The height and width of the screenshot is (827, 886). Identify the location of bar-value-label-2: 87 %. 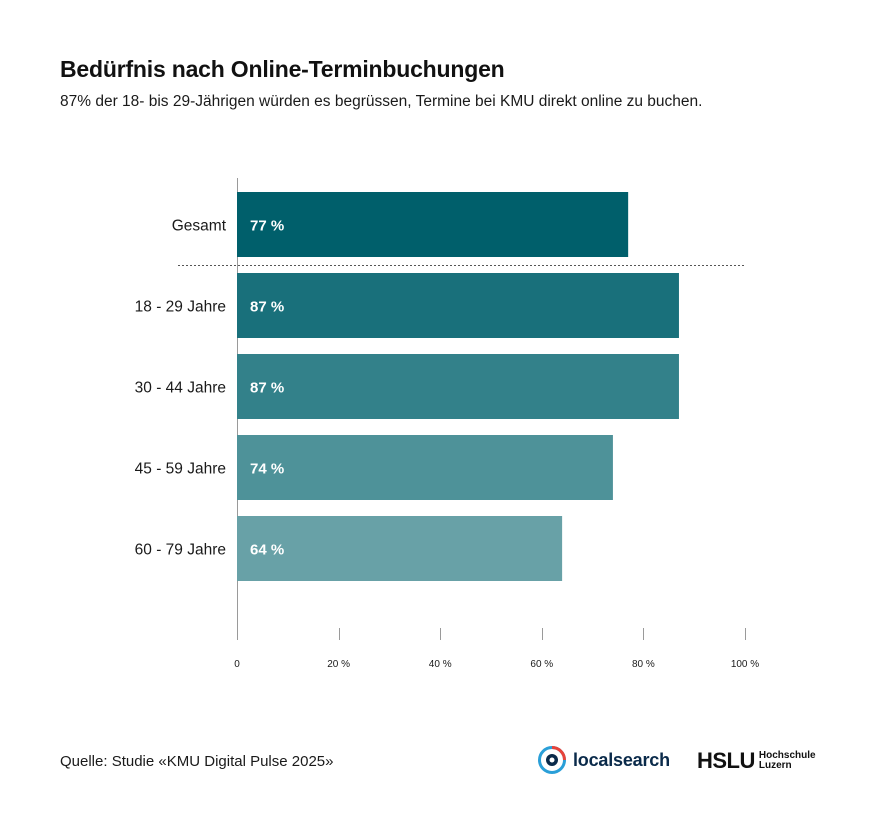
(267, 388).